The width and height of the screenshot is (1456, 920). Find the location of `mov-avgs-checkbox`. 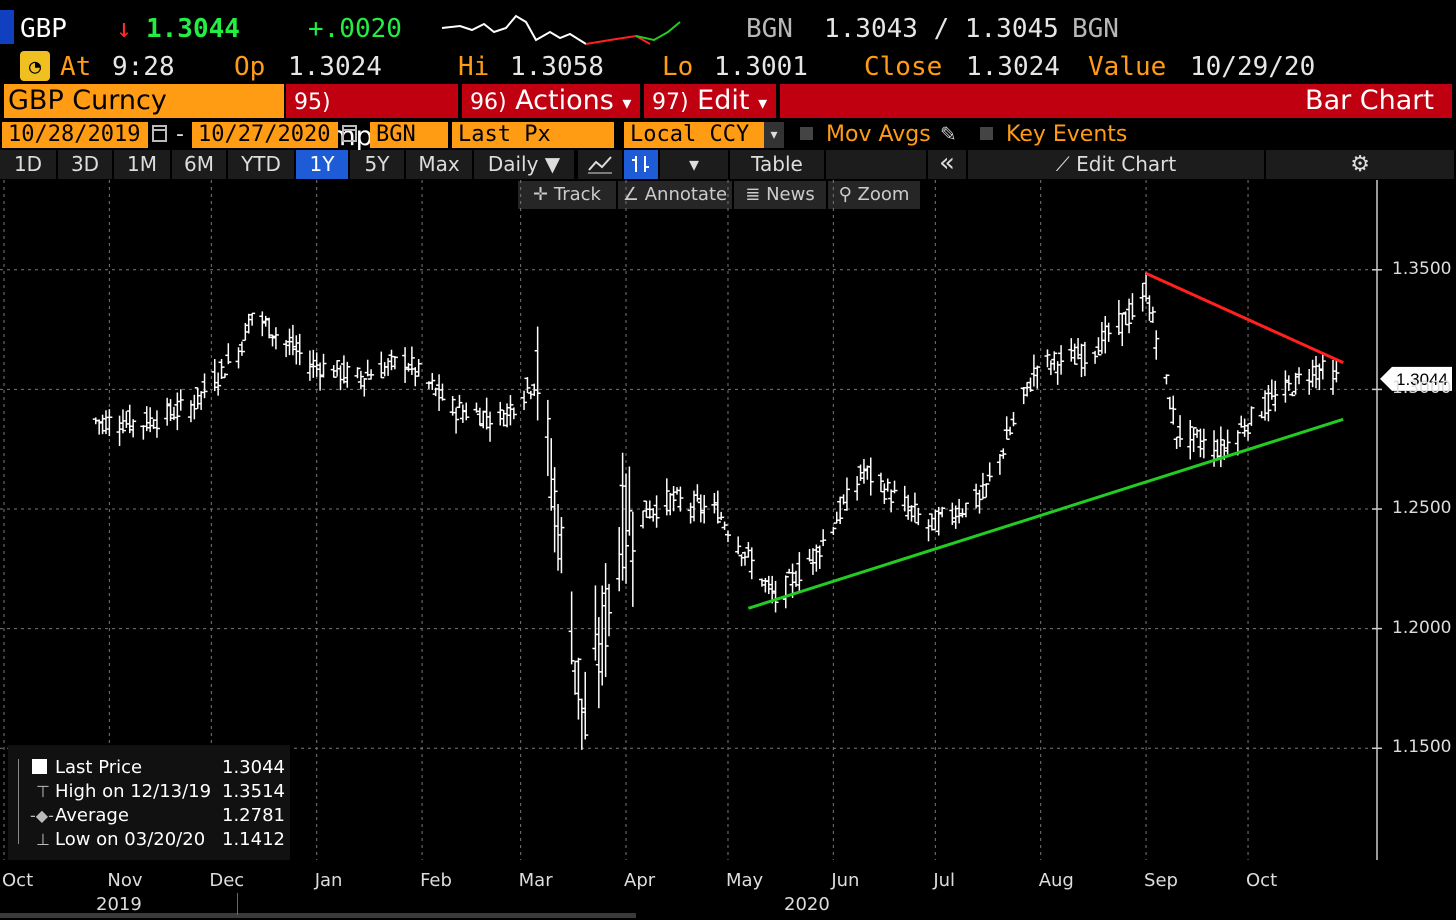

mov-avgs-checkbox is located at coordinates (806, 133).